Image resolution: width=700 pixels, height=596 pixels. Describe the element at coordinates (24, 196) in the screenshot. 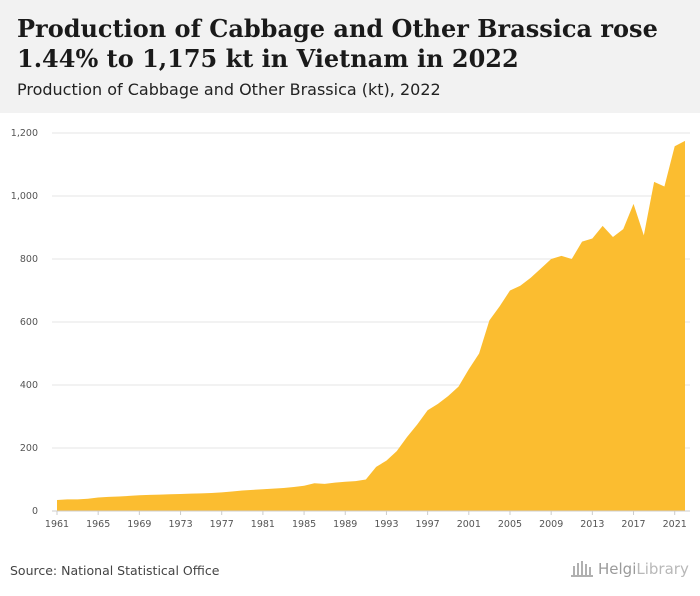

I see `y-tick-label: 1,000` at that location.